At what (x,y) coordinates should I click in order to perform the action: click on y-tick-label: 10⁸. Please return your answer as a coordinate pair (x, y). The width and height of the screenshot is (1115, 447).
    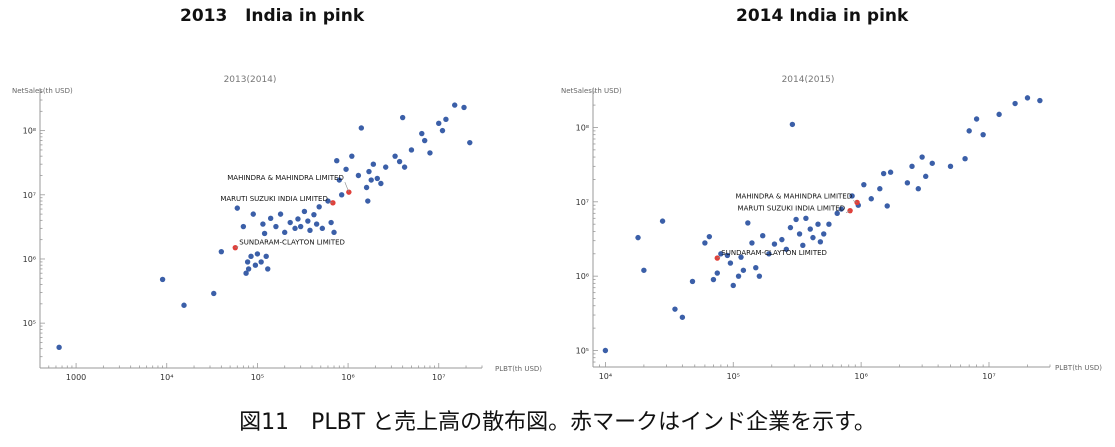
    Looking at the image, I should click on (582, 127).